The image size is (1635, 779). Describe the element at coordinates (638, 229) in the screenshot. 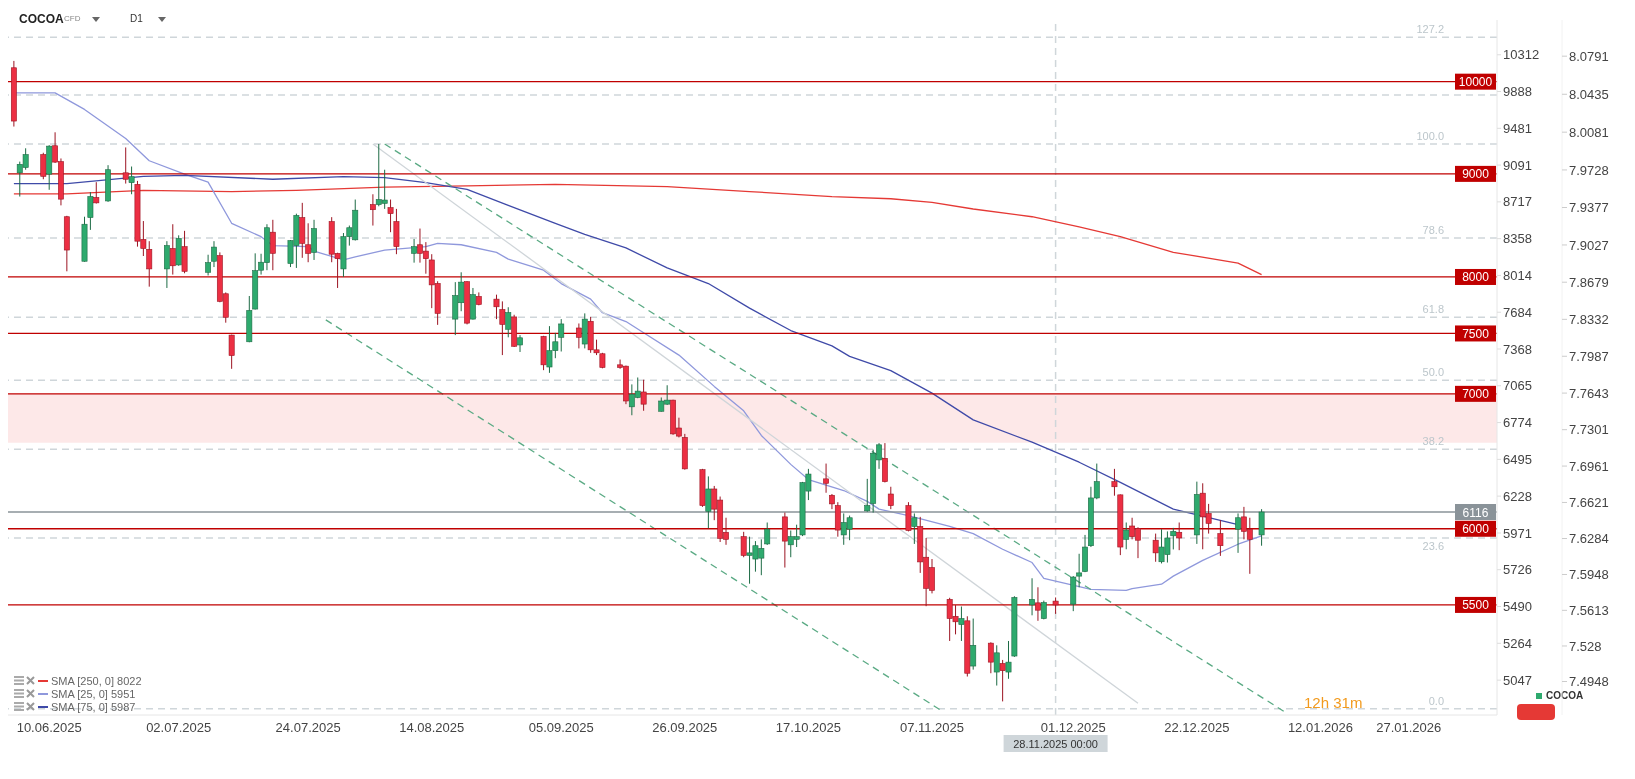

I see `line-series` at that location.